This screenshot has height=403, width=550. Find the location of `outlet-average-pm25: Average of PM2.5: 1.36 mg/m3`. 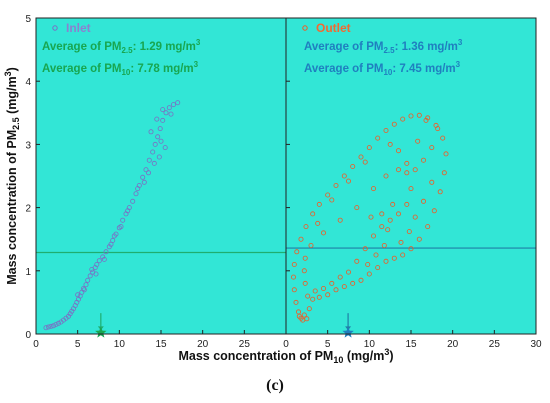

outlet-average-pm25: Average of PM2.5: 1.36 mg/m3 is located at coordinates (383, 46).